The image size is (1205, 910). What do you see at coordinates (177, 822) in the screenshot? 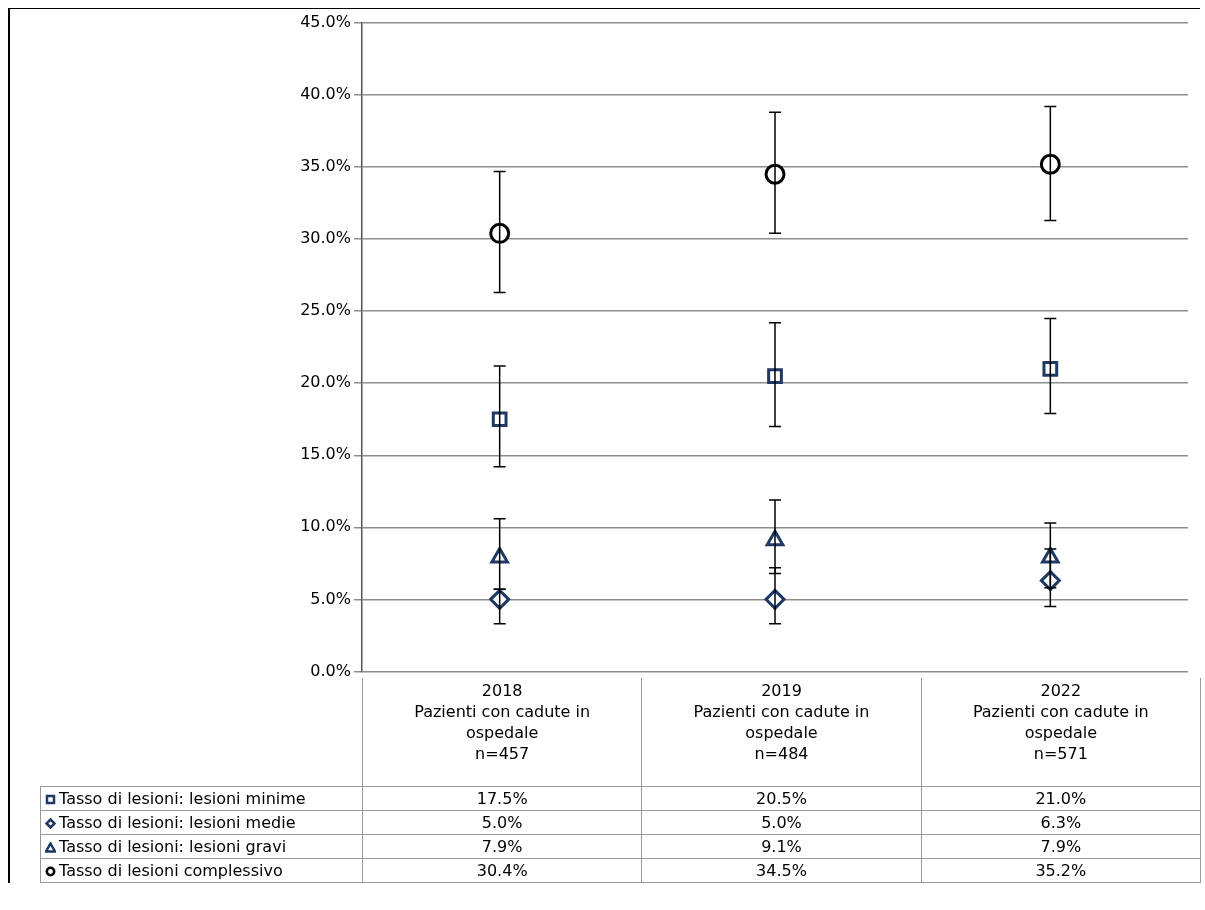
I see `legend-label: Tasso di lesioni: lesioni medie` at bounding box center [177, 822].